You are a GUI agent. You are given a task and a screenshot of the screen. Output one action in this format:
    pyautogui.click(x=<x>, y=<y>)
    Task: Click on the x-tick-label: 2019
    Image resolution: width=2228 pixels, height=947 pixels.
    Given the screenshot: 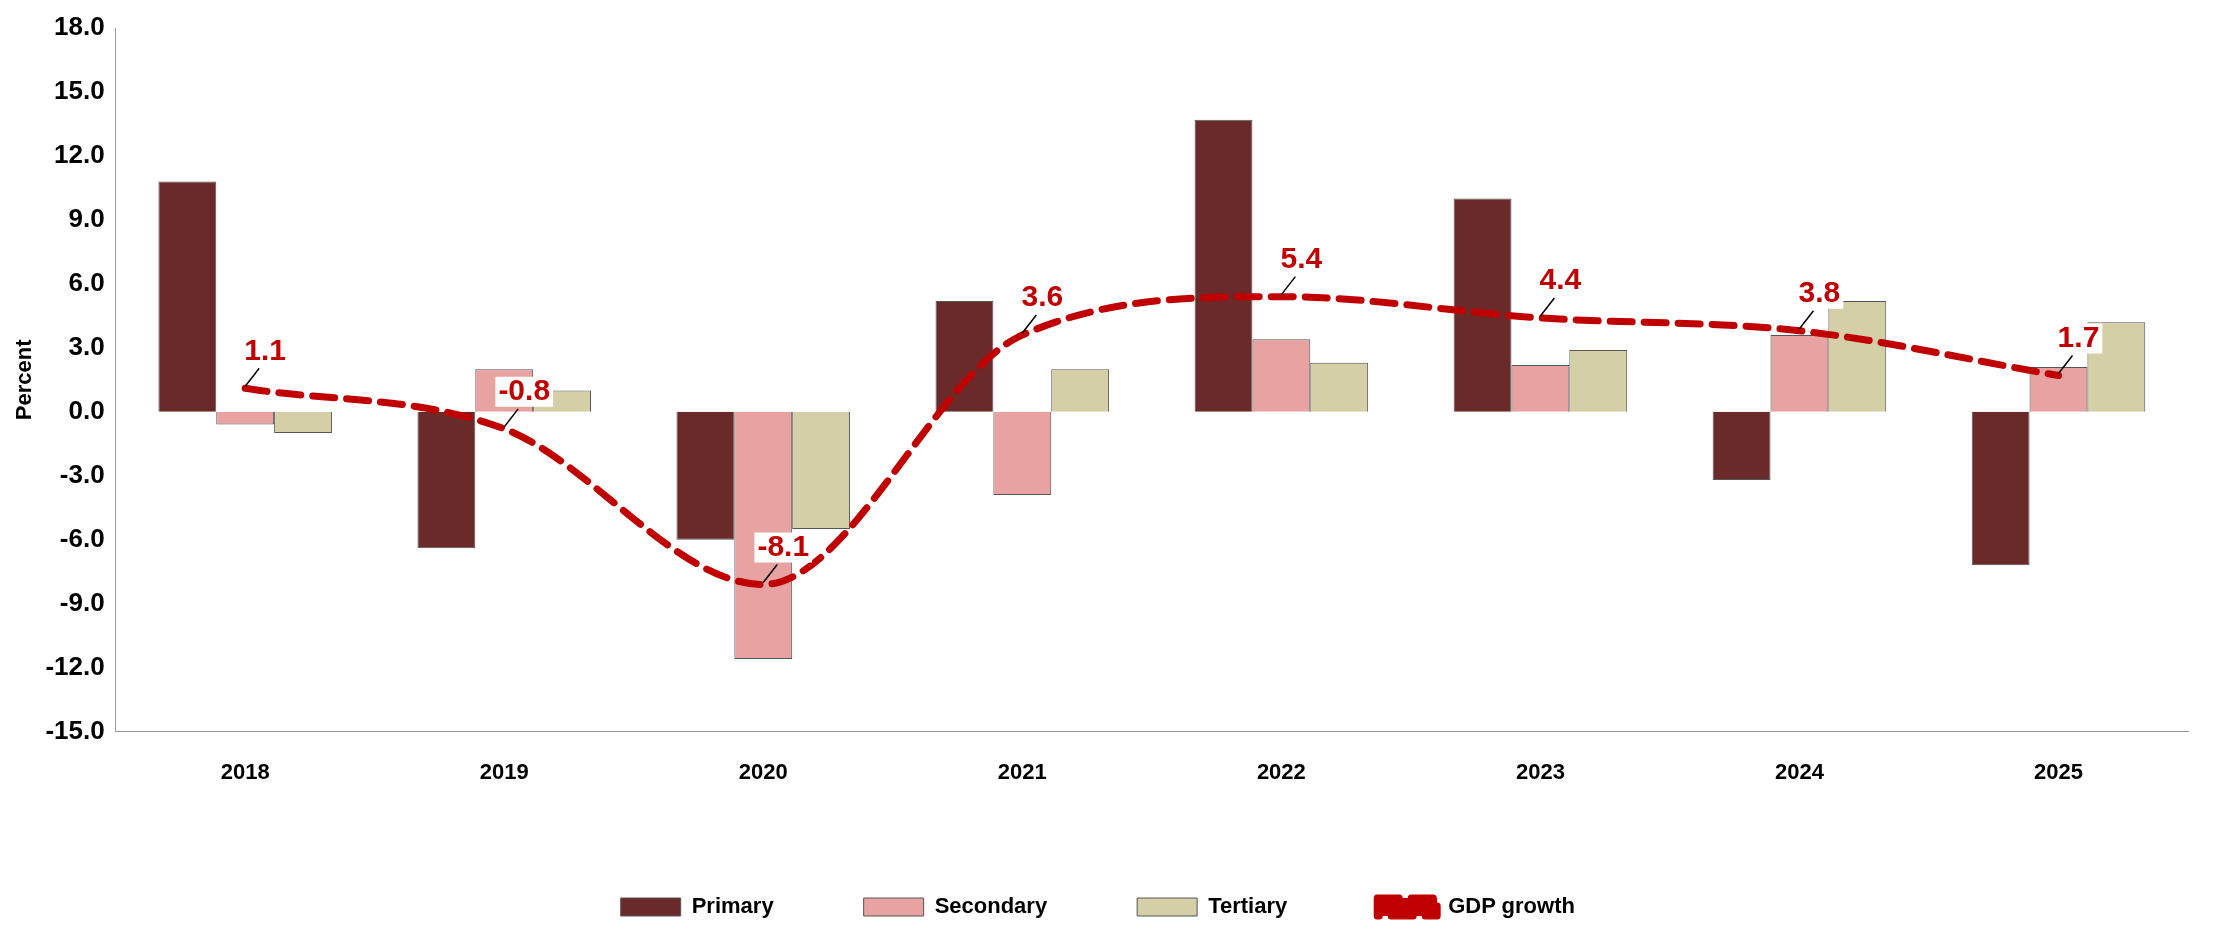 What is the action you would take?
    pyautogui.click(x=504, y=771)
    